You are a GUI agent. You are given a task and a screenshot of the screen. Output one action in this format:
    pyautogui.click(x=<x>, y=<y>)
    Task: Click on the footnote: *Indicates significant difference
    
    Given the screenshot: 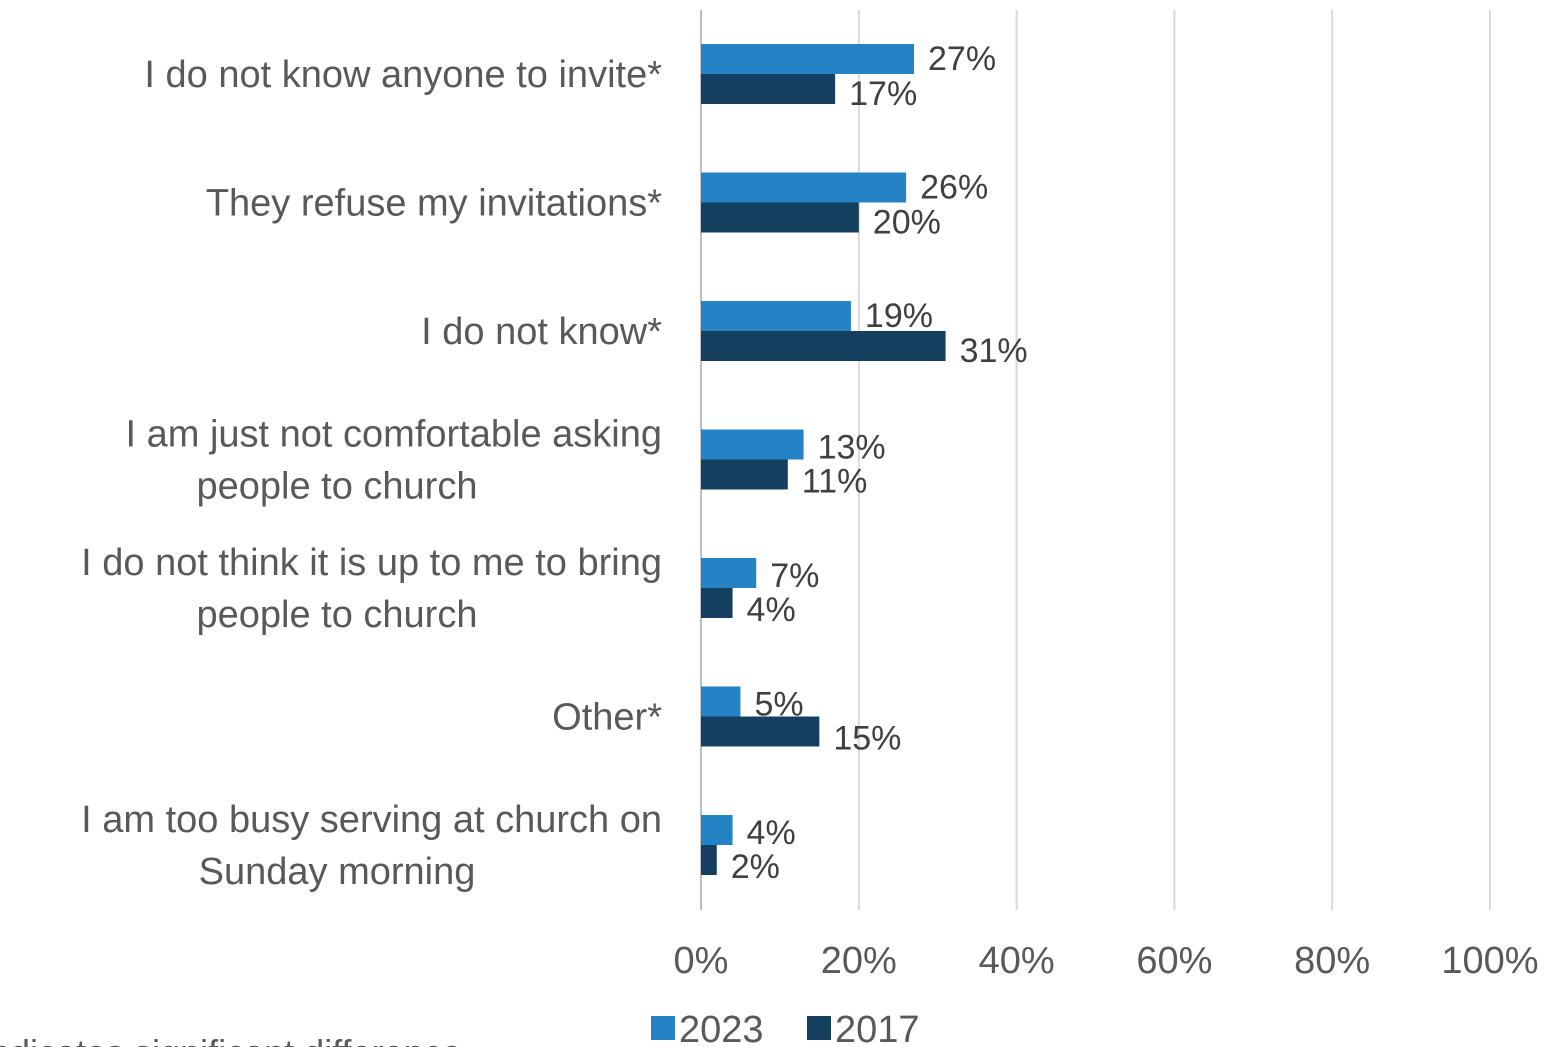 What is the action you would take?
    pyautogui.click(x=231, y=1039)
    